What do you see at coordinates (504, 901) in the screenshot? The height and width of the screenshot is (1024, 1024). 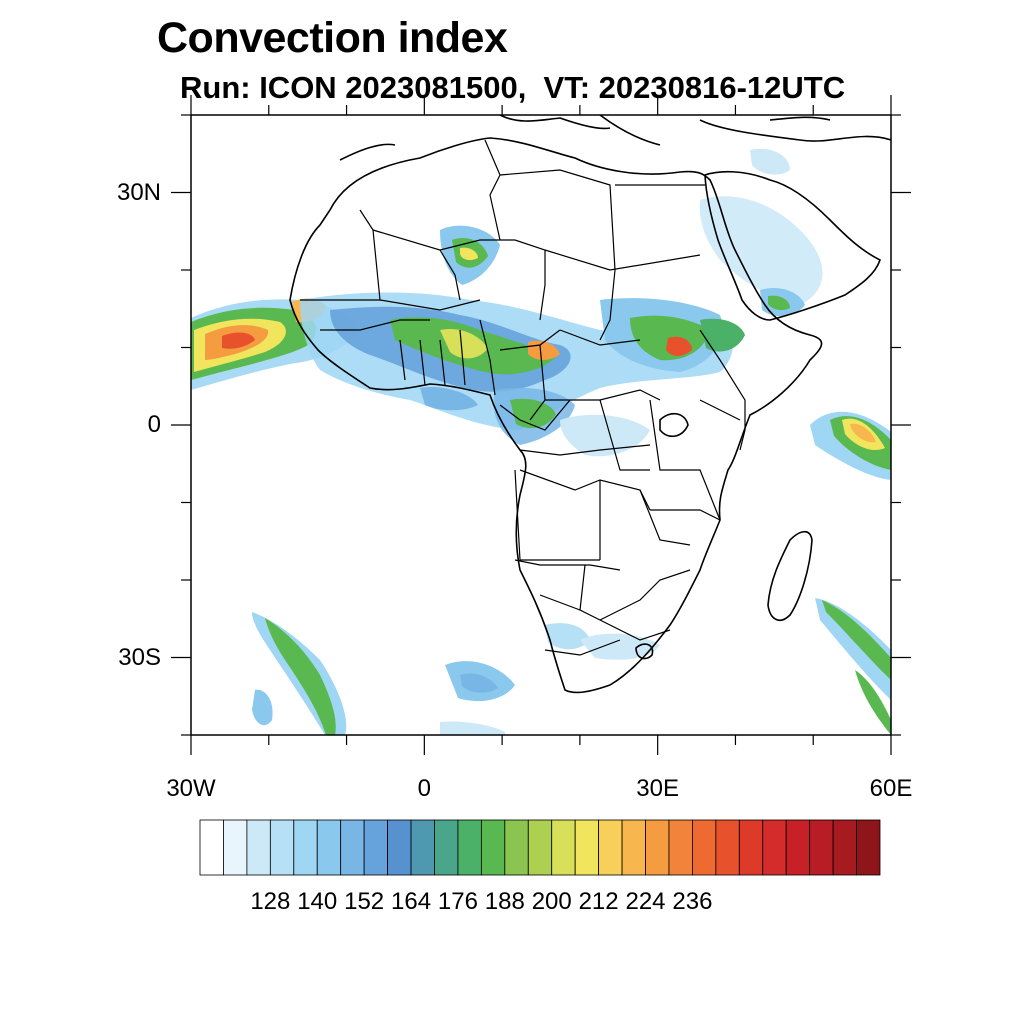 I see `colorbar-label: 188` at bounding box center [504, 901].